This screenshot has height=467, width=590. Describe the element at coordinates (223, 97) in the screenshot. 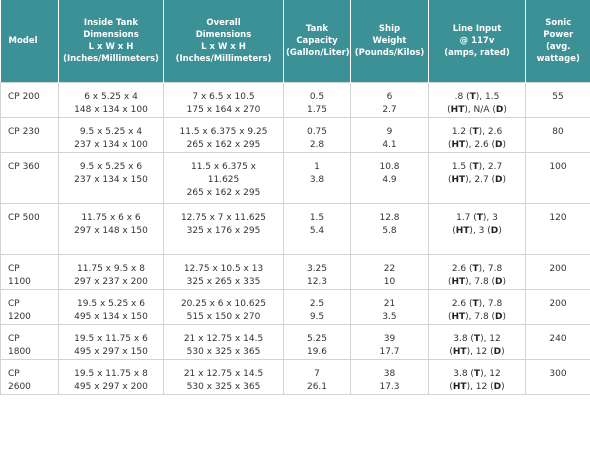

I see `cell-value: 7 x 6.5 x 10.5` at that location.